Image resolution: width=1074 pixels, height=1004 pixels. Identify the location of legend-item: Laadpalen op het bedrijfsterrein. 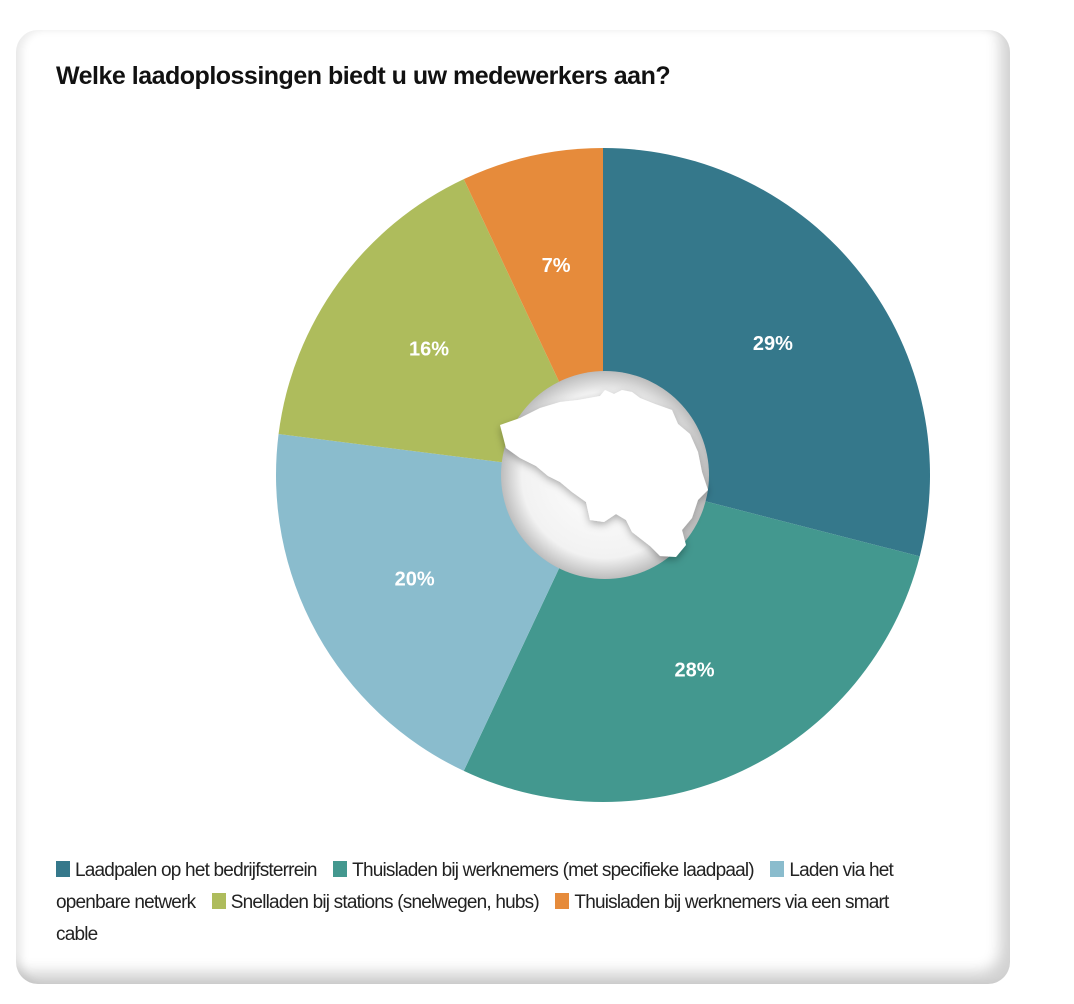
(192, 870).